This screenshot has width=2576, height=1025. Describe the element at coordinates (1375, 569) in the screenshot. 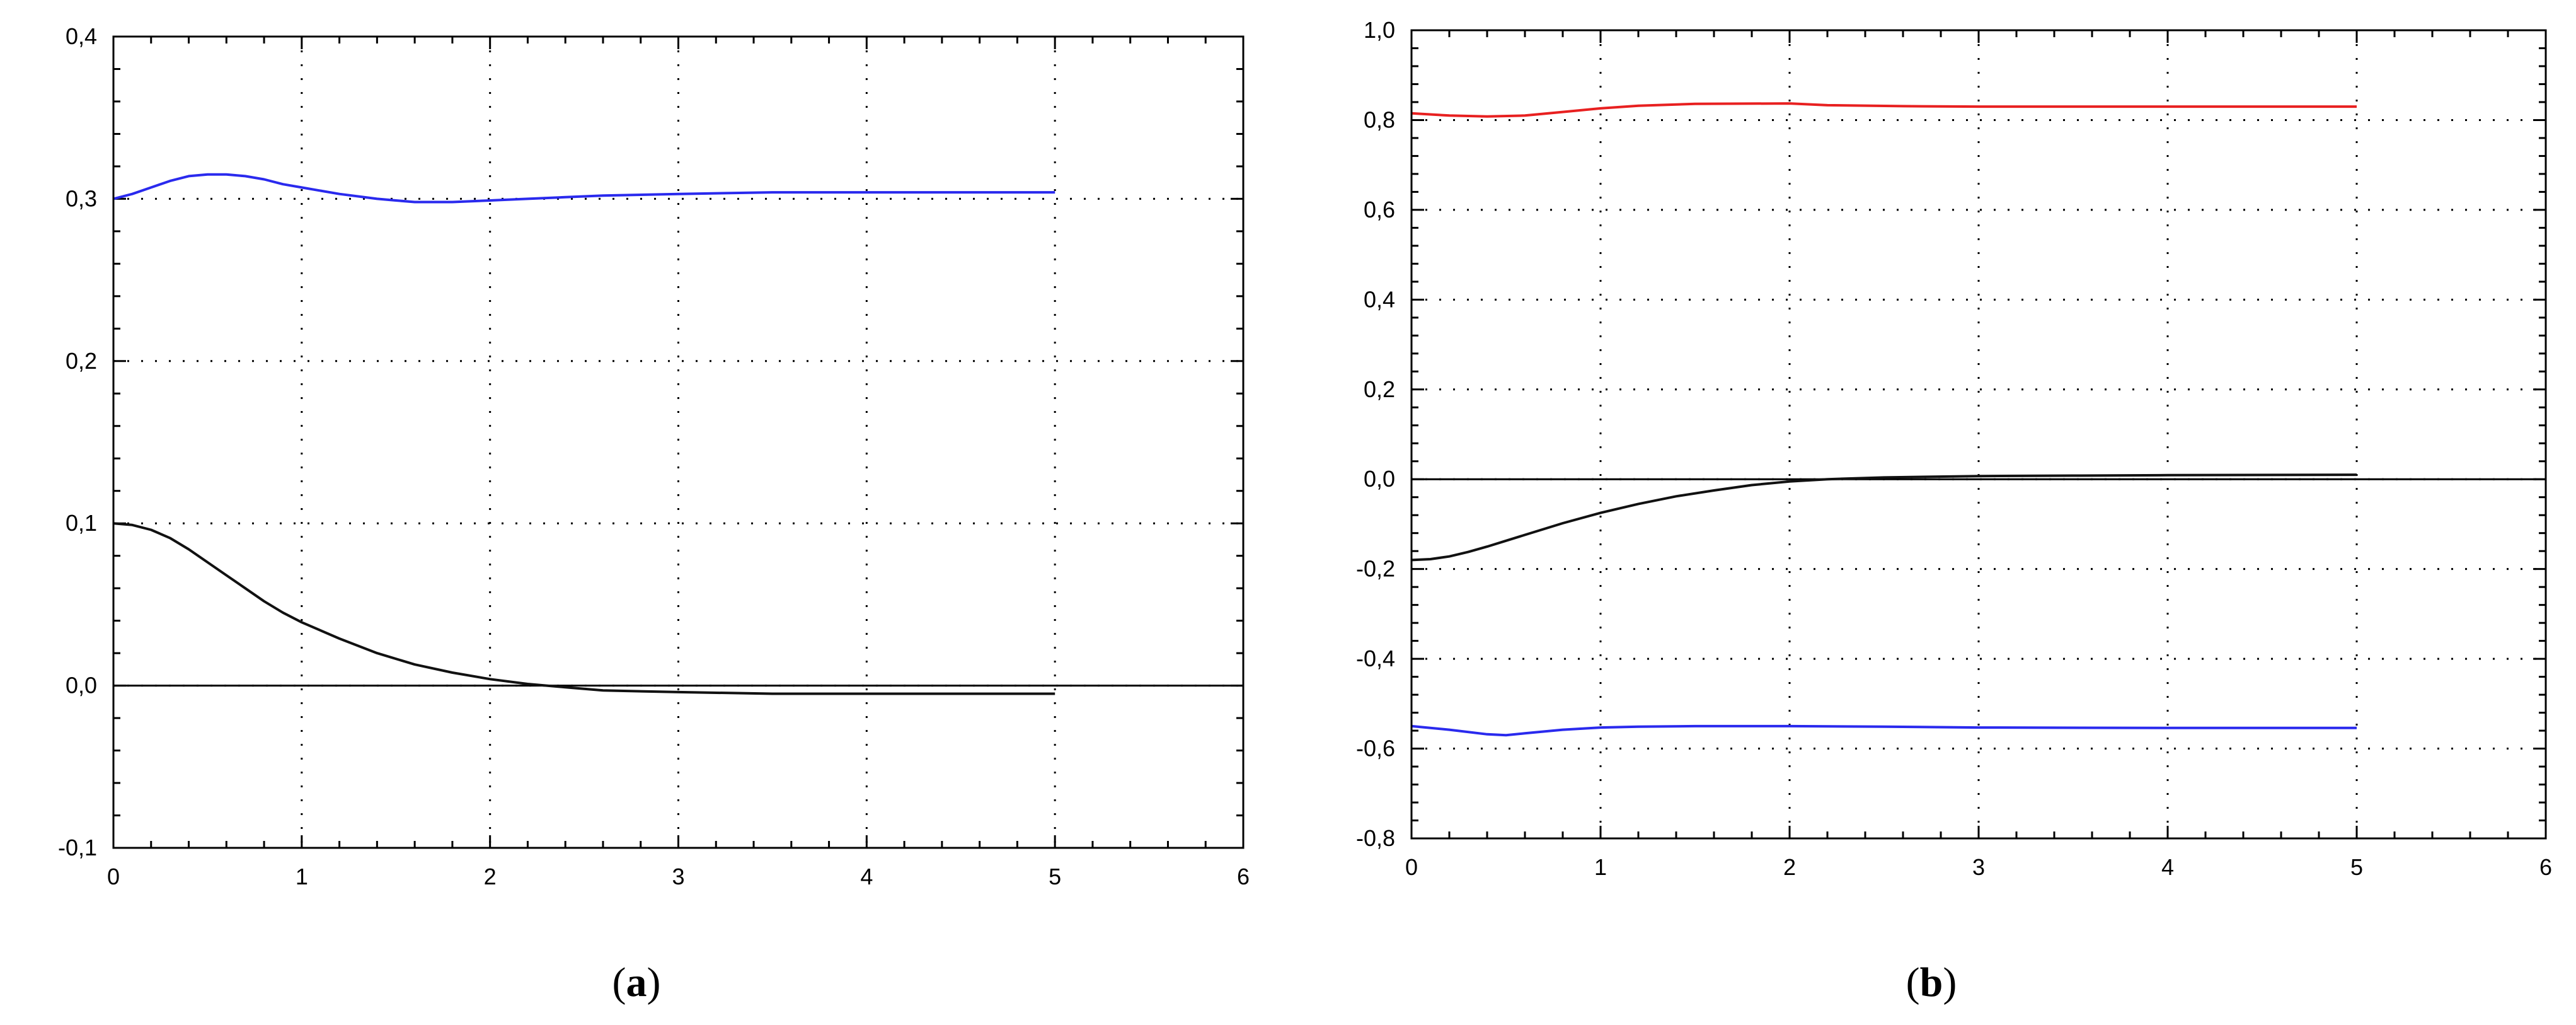

I see `y-tick-label: -0,2` at that location.